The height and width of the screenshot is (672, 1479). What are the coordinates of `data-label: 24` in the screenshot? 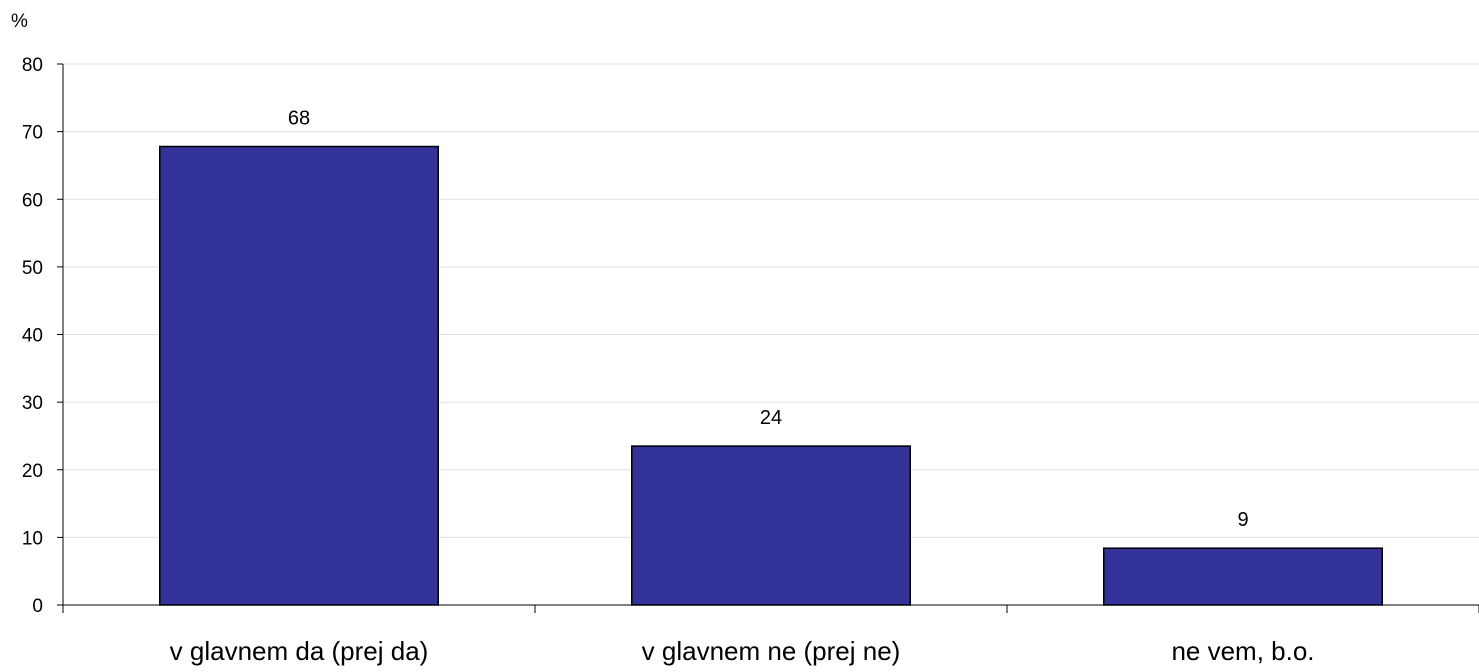 It's located at (771, 418).